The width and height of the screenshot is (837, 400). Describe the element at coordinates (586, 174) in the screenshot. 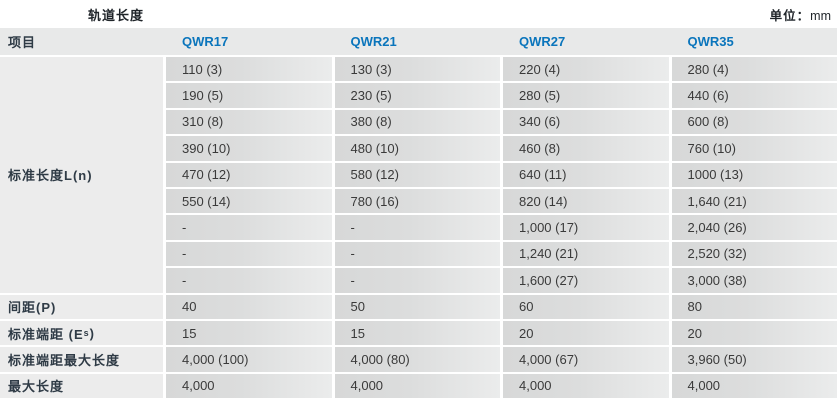

I see `table-cell: 640 (11)` at that location.